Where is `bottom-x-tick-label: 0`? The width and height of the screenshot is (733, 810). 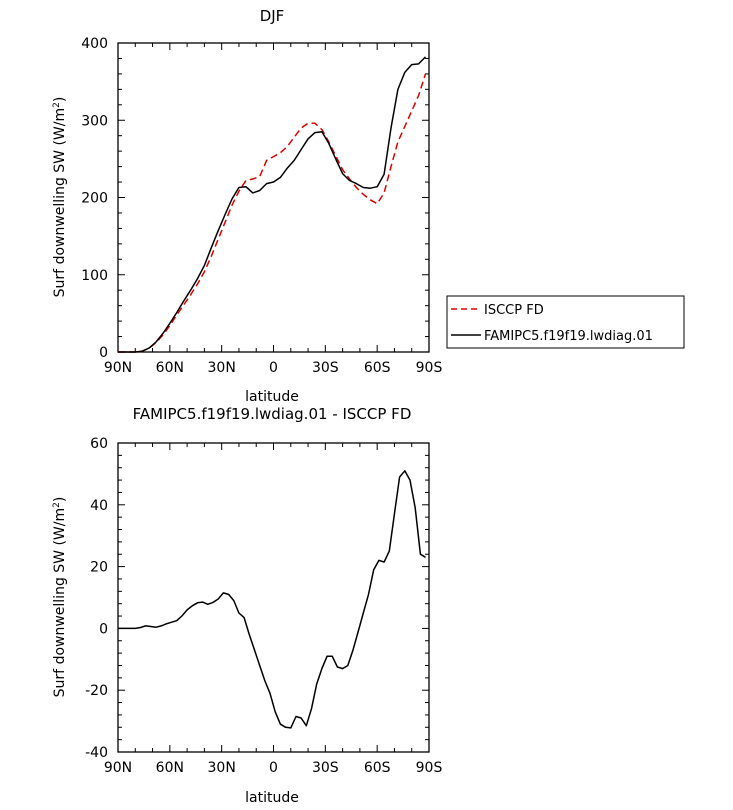 bottom-x-tick-label: 0 is located at coordinates (273, 768).